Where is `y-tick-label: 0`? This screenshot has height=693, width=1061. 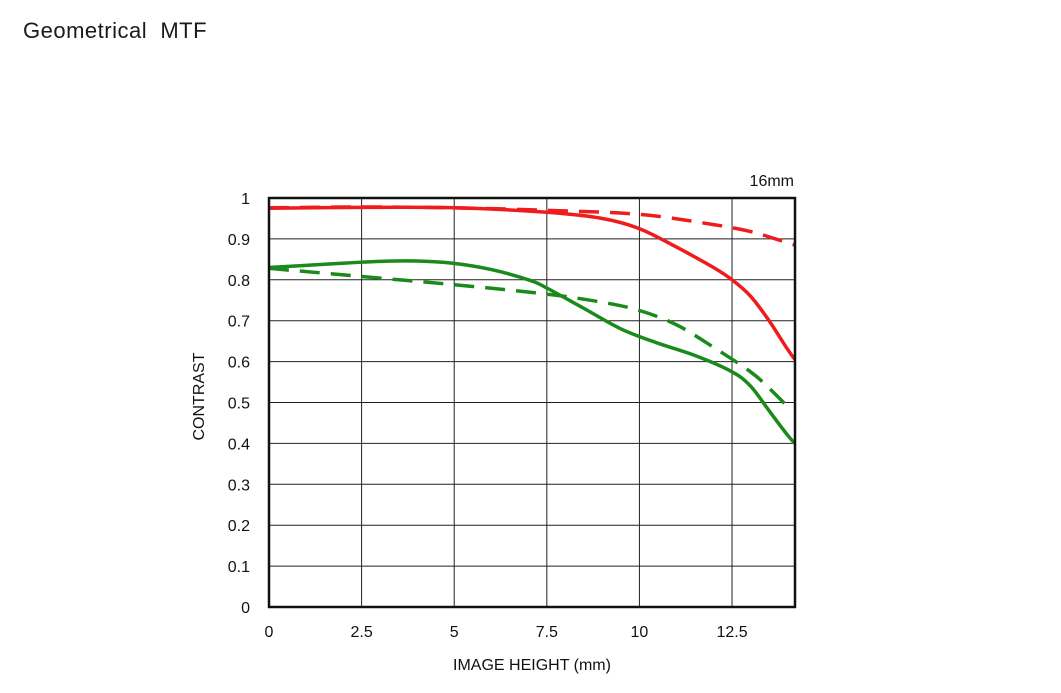
y-tick-label: 0 is located at coordinates (245, 608).